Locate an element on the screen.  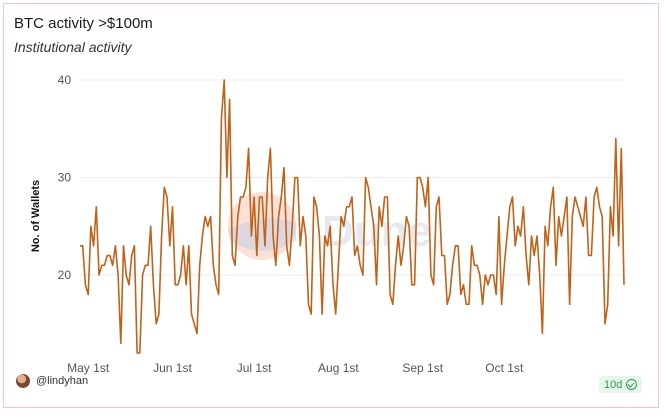
author-username: @lindyhan is located at coordinates (62, 381).